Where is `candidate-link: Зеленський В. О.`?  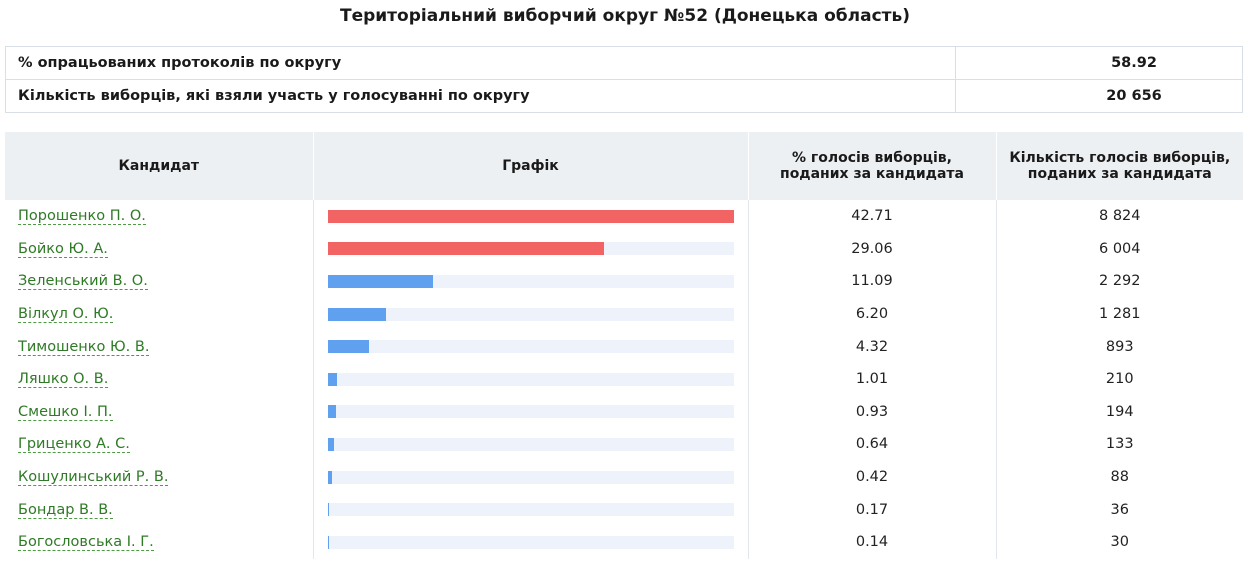 candidate-link: Зеленський В. О. is located at coordinates (83, 282).